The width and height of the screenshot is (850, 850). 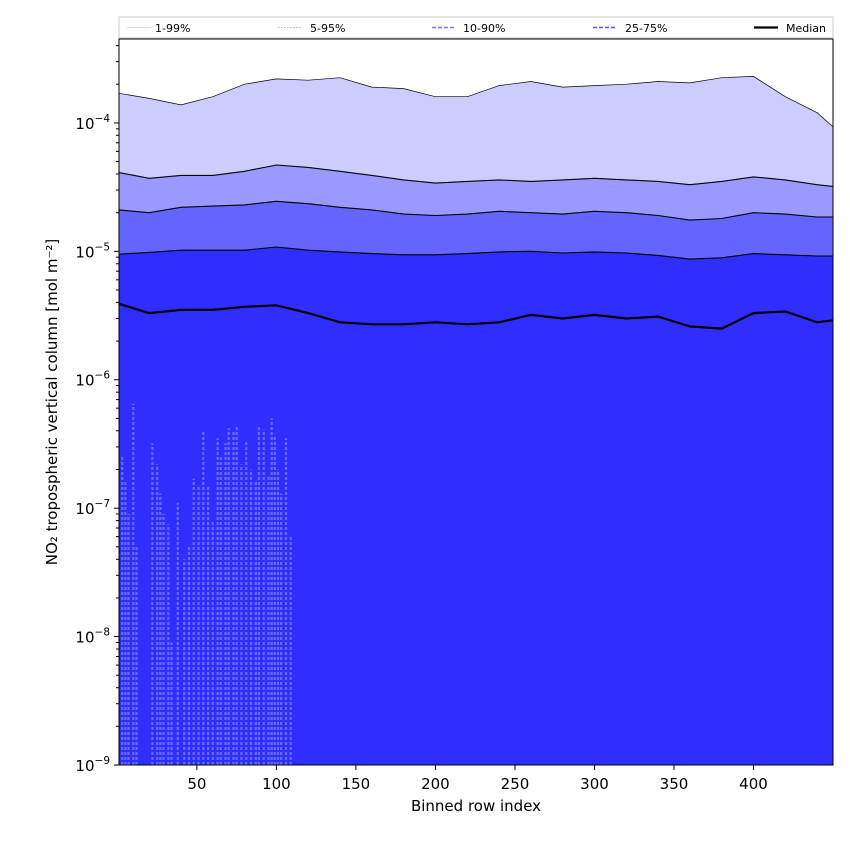 What do you see at coordinates (674, 784) in the screenshot?
I see `x-tick-label: 350` at bounding box center [674, 784].